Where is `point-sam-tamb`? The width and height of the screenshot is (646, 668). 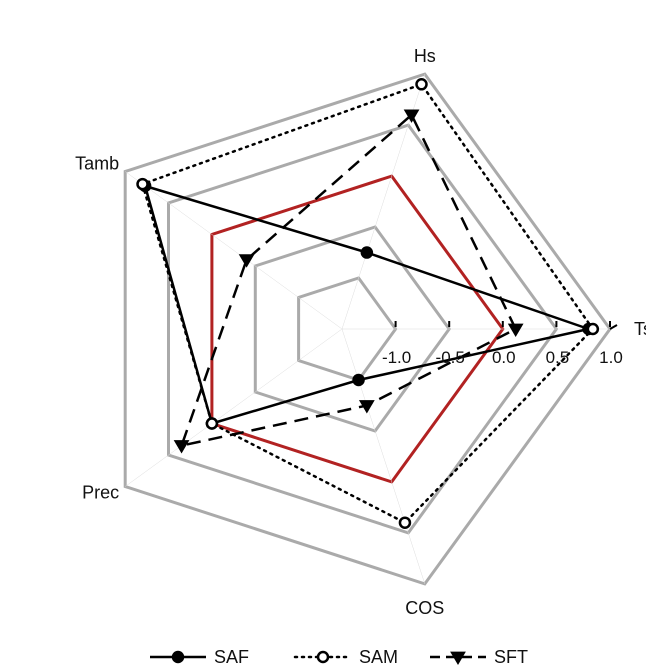
point-sam-tamb is located at coordinates (142, 184).